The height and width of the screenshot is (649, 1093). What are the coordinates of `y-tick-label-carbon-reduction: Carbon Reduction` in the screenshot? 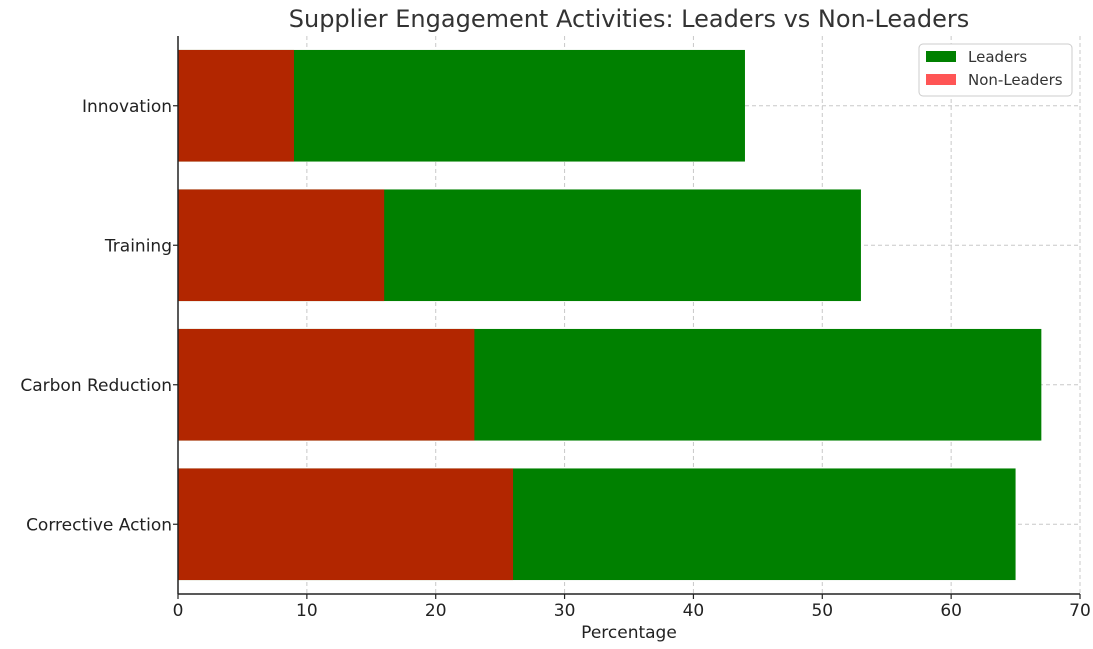 It's located at (96, 386).